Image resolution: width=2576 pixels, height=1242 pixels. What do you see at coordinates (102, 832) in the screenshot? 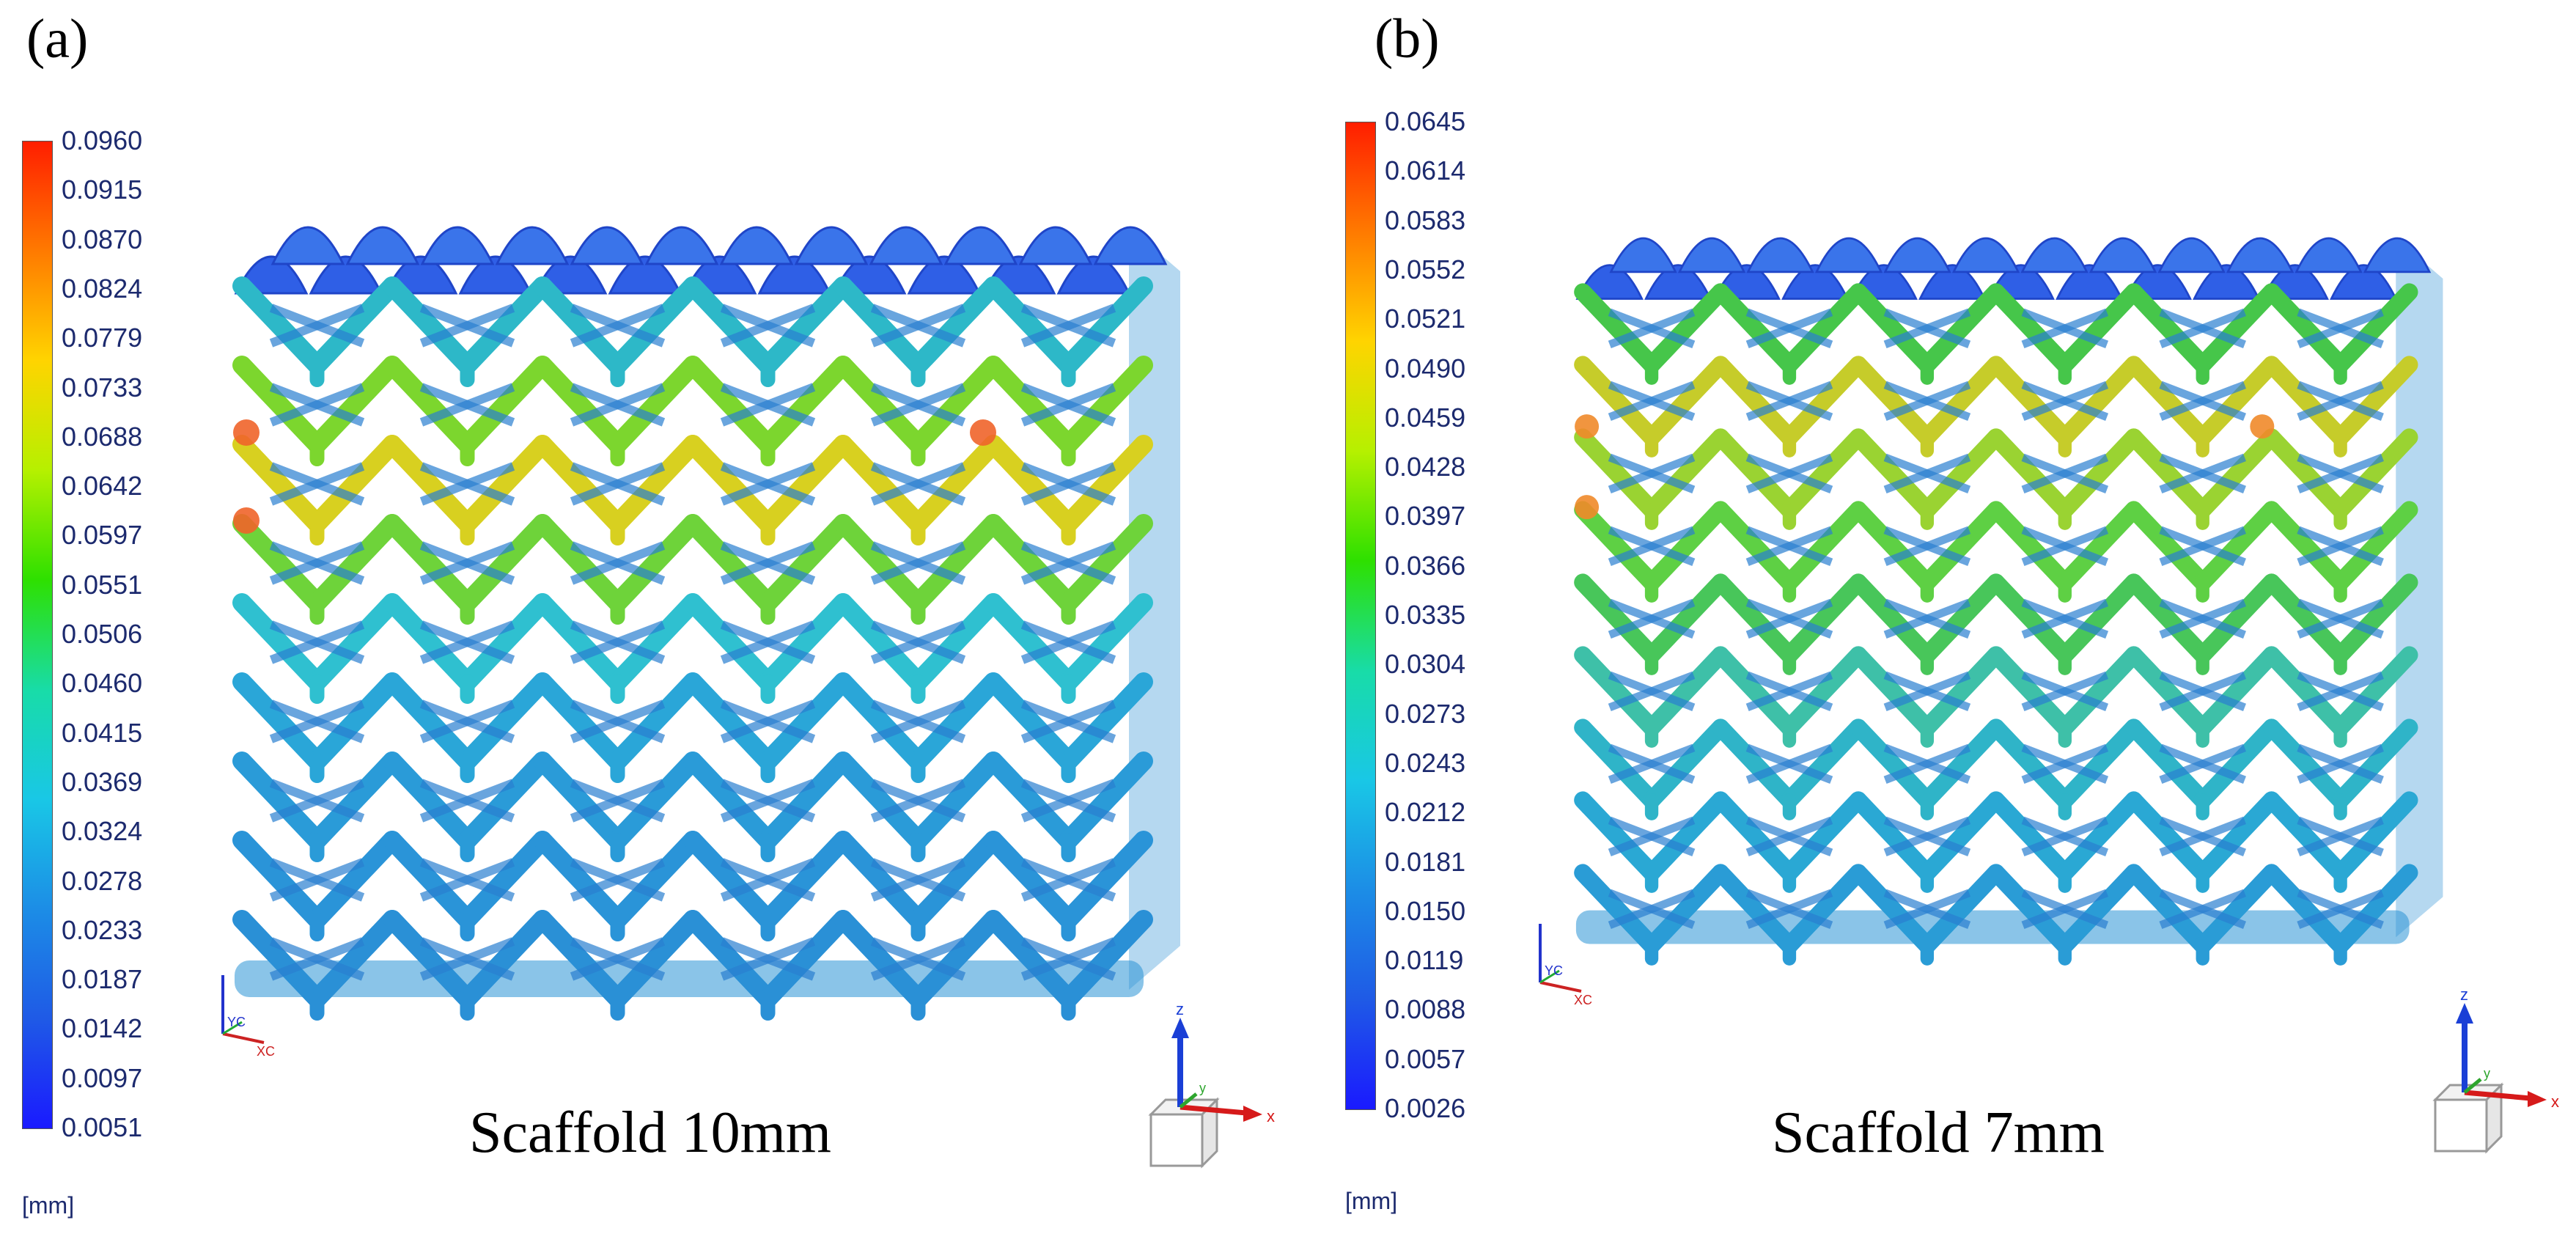
I see `legend-tick: 0.0324` at bounding box center [102, 832].